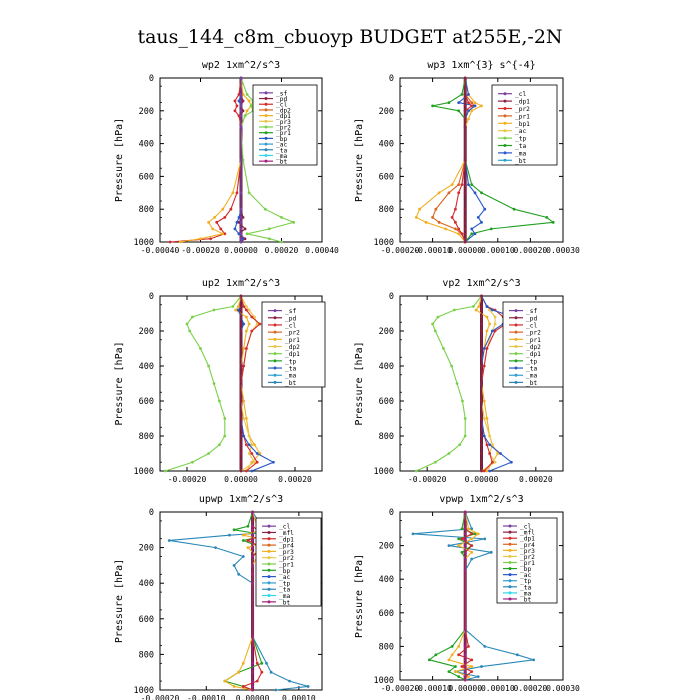 This screenshot has height=700, width=700. Describe the element at coordinates (520, 153) in the screenshot. I see `legend-label: _ma` at that location.